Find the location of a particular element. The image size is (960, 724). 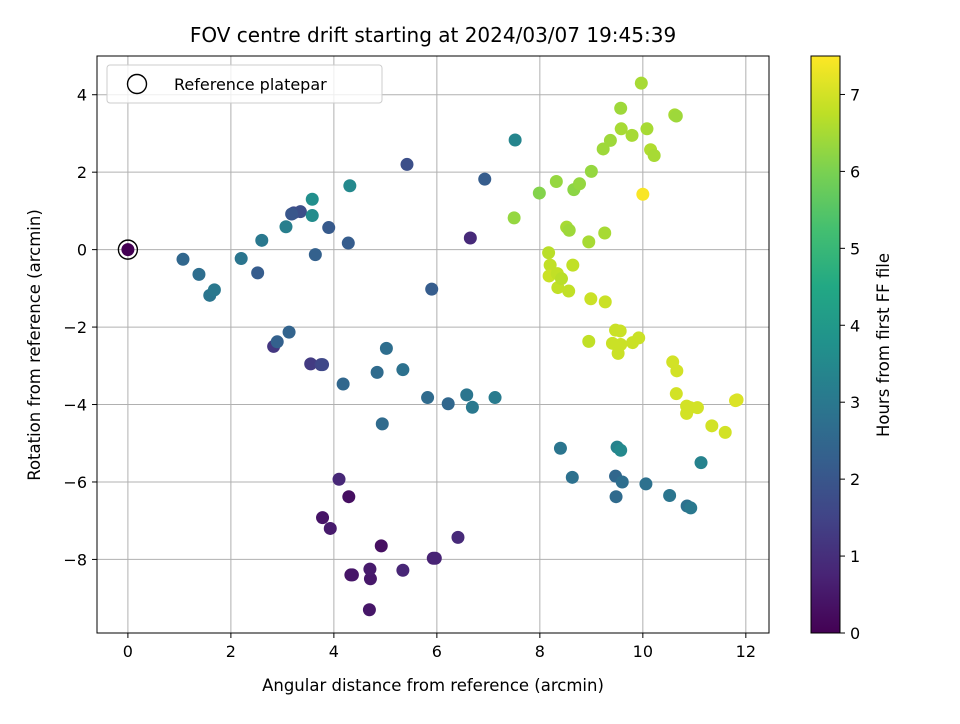

colorbar-tick-label: 0 is located at coordinates (855, 633).